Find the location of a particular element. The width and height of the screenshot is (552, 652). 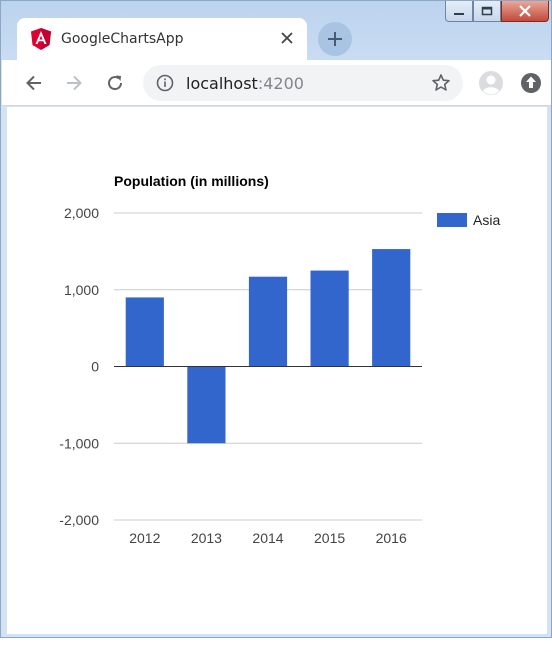

legend: Asia is located at coordinates (468, 220).